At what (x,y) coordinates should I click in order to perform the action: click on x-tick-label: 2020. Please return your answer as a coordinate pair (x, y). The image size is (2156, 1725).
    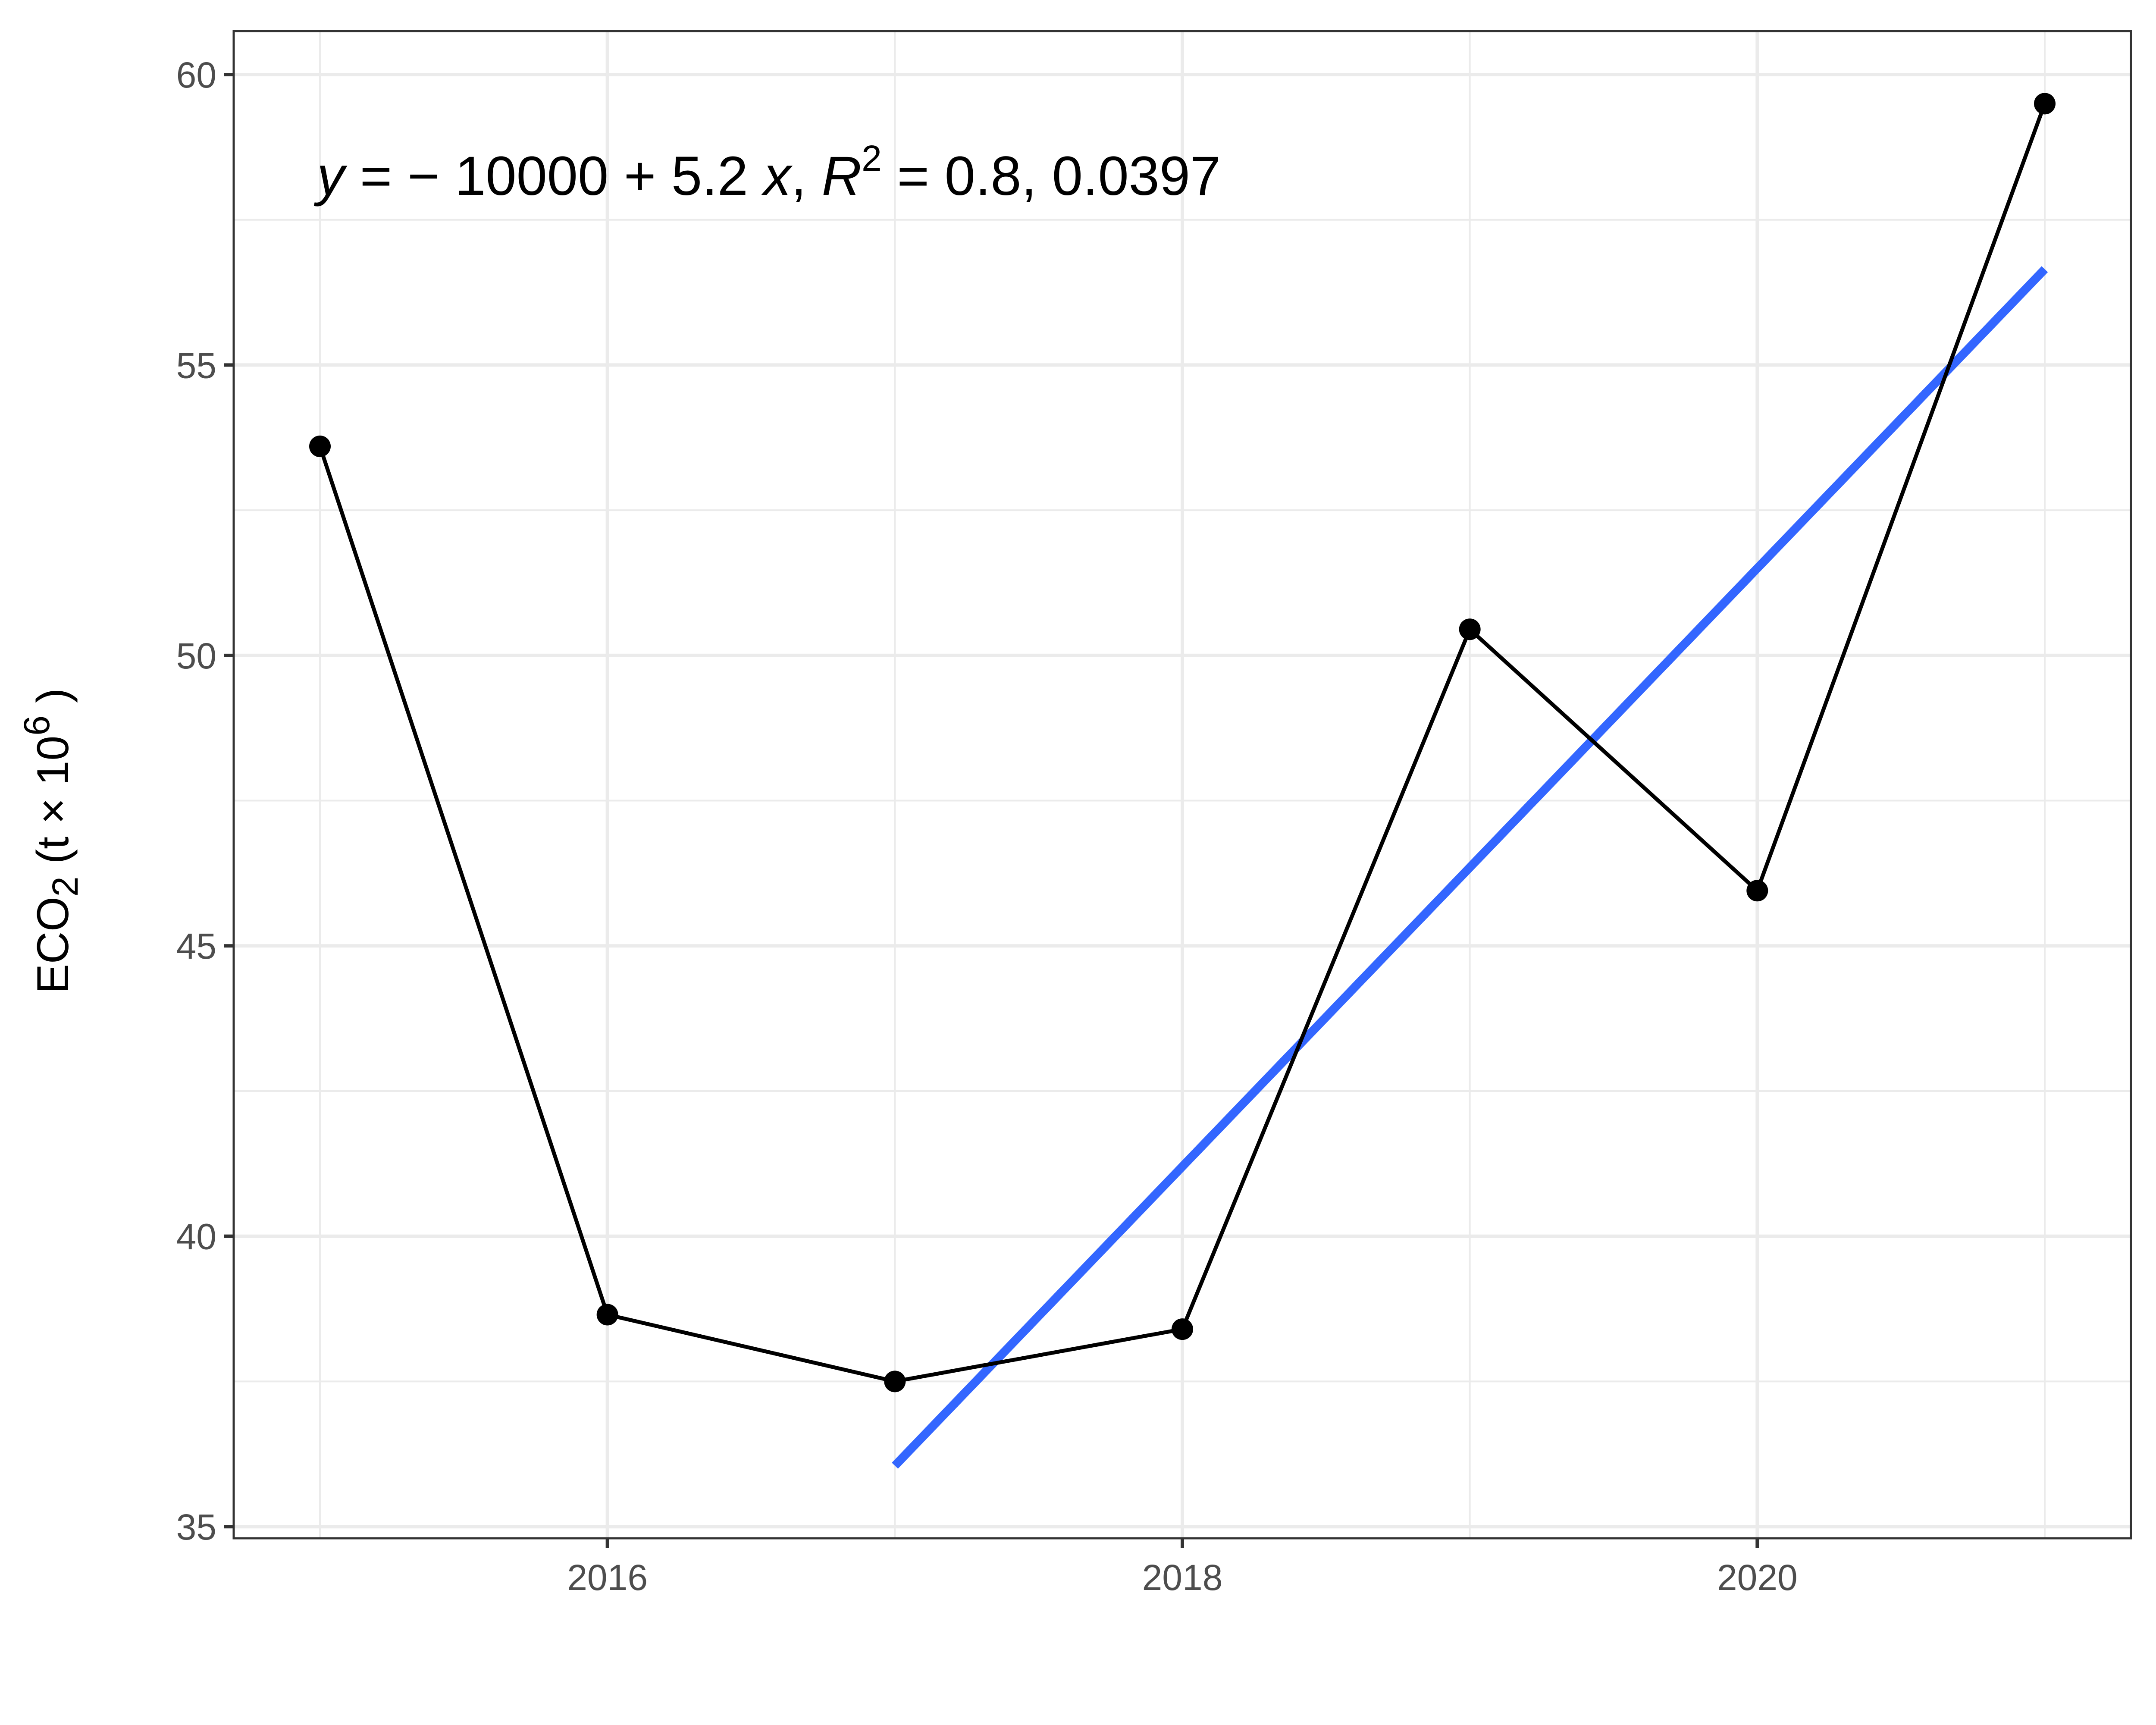
    Looking at the image, I should click on (1757, 1578).